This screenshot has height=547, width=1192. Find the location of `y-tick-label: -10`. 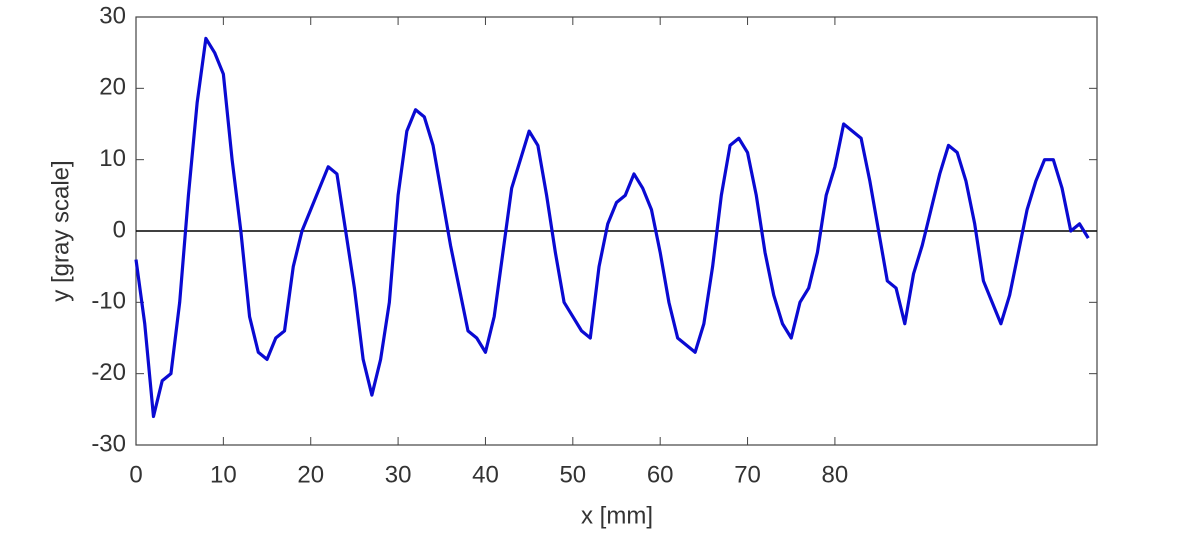

y-tick-label: -10 is located at coordinates (108, 301).